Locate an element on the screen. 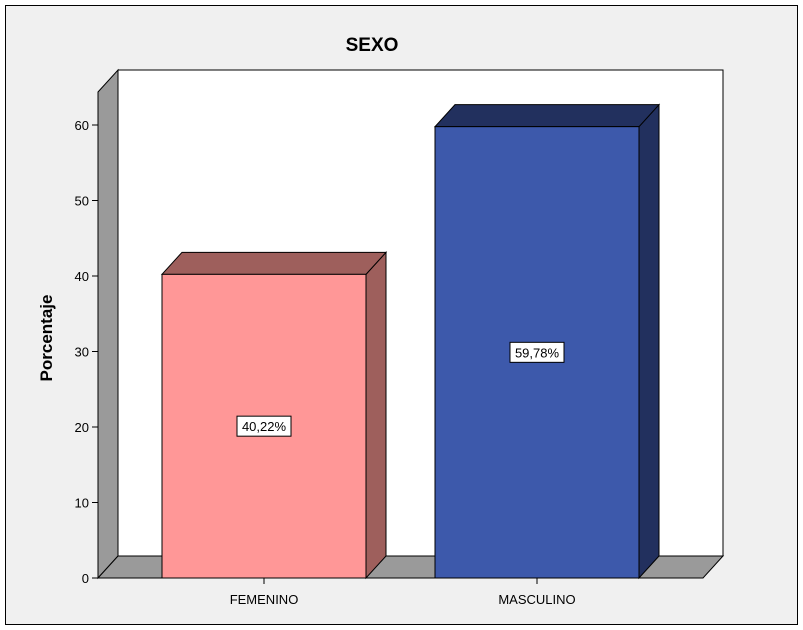 The height and width of the screenshot is (630, 803). data-label: 59,78% is located at coordinates (537, 352).